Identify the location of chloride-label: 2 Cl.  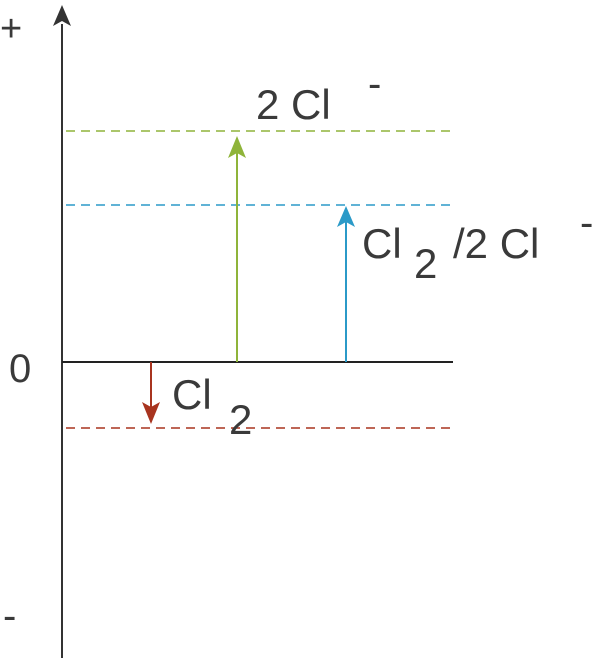
(293, 104).